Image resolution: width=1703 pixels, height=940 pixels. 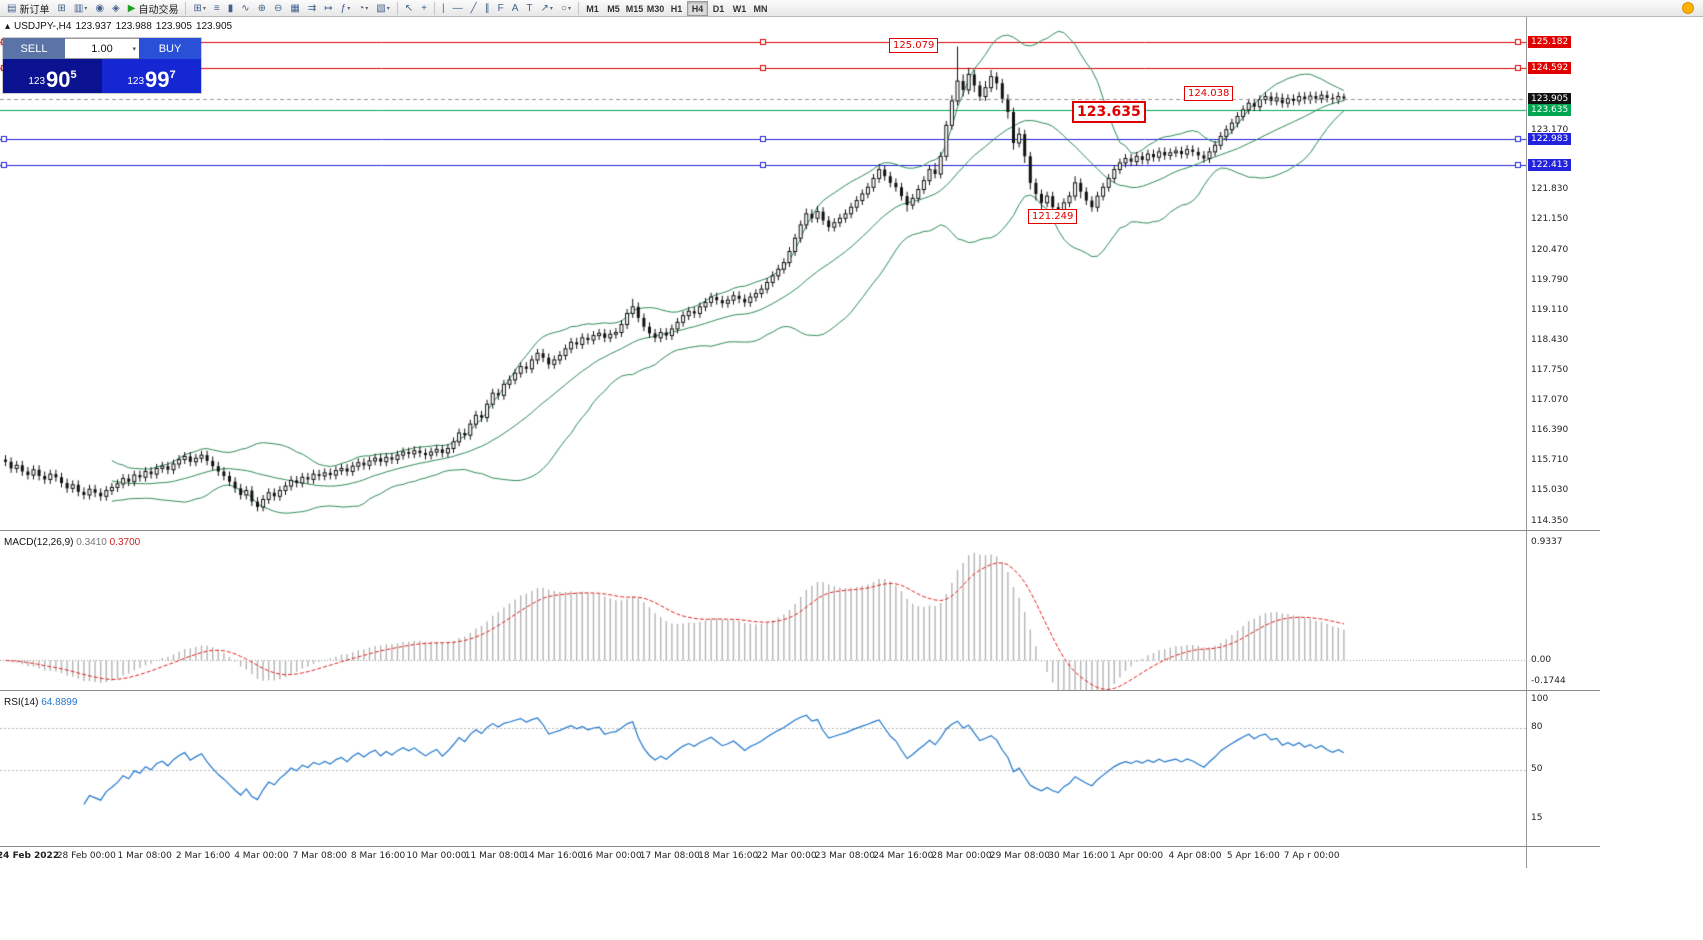 What do you see at coordinates (39, 542) in the screenshot?
I see `macd-title: MACD(12,26,9)` at bounding box center [39, 542].